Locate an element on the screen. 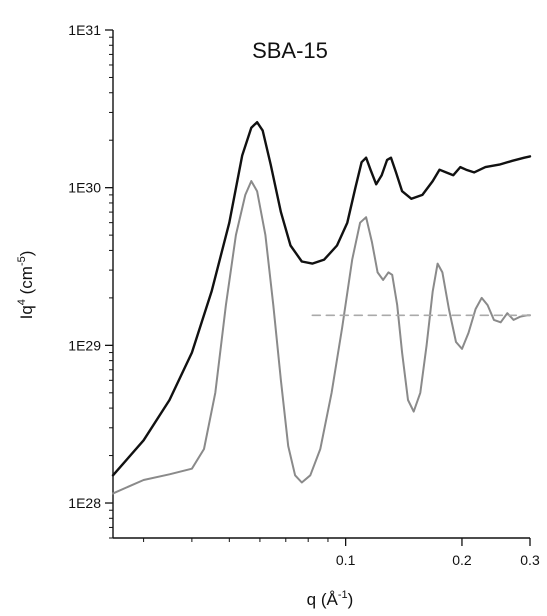 The height and width of the screenshot is (616, 547). x-tick-label: 0.1 is located at coordinates (346, 560).